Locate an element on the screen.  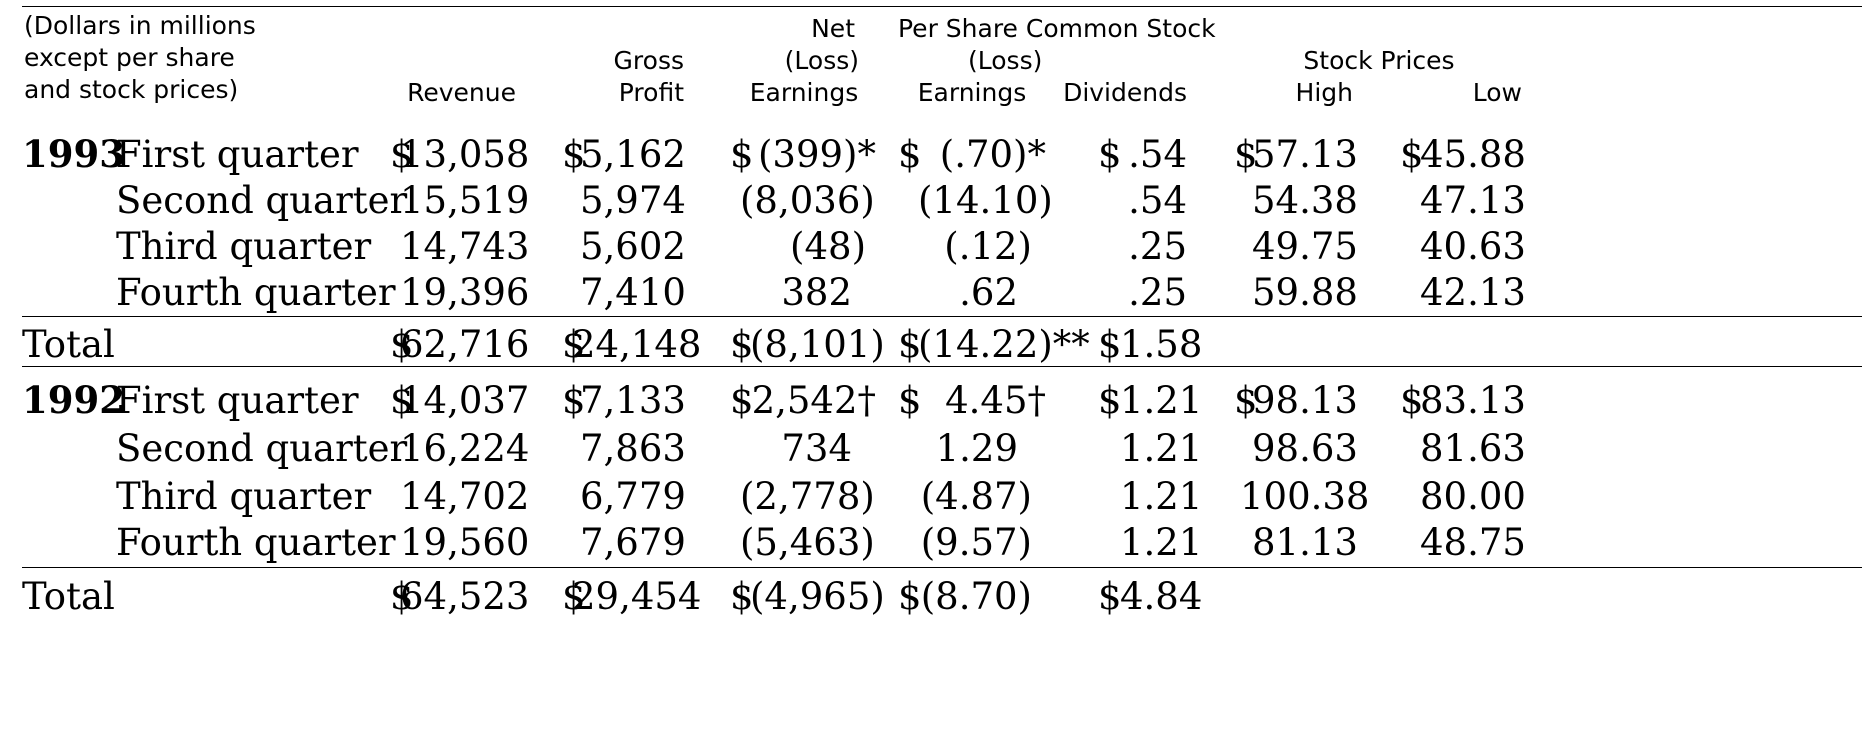
eps-value: (4.87) is located at coordinates (976, 496).